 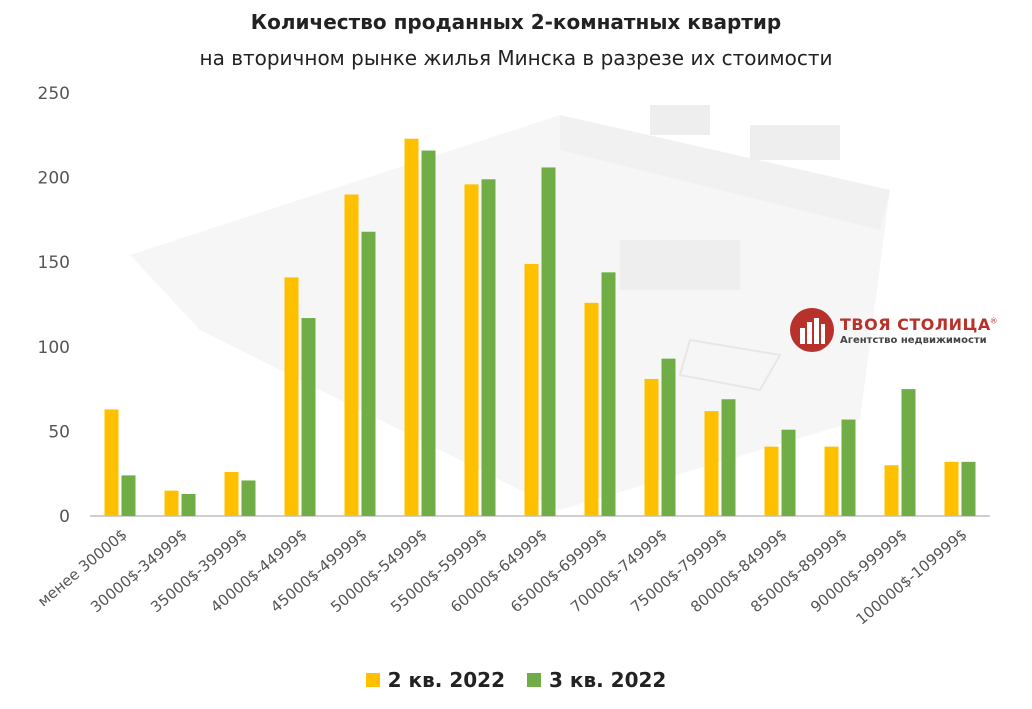 I want to click on brand-logo: ТВОЯ СТОЛИЦА® Агентство недвижимости, so click(x=893, y=330).